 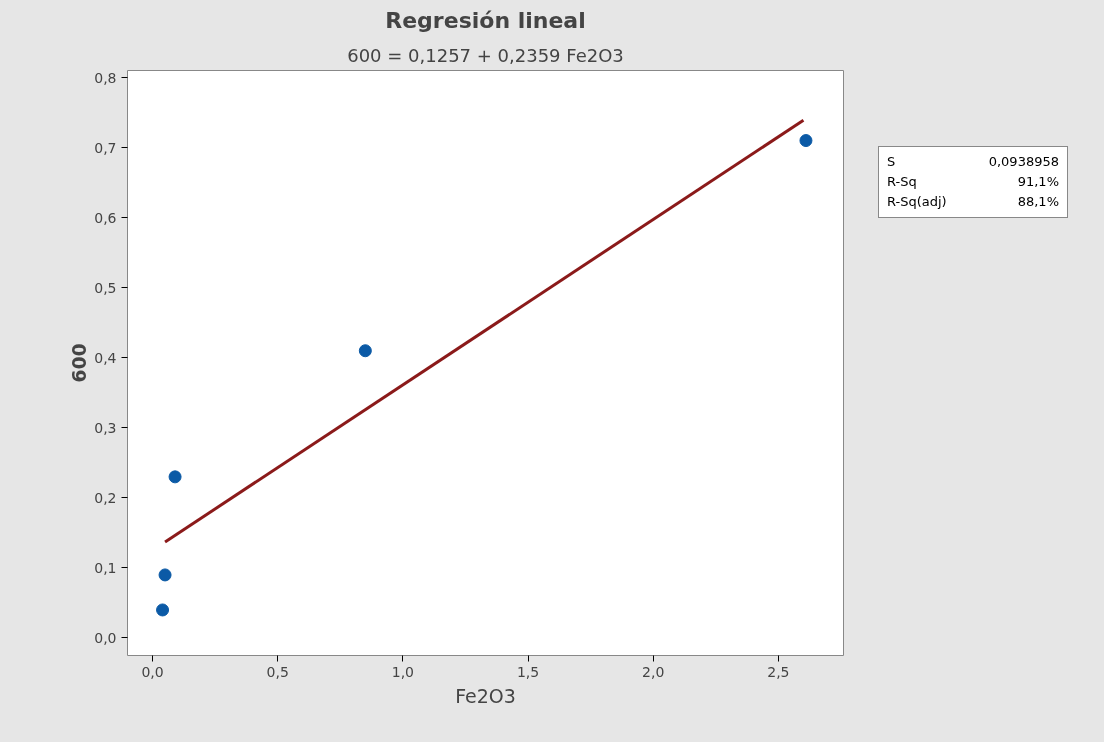 What do you see at coordinates (485, 55) in the screenshot?
I see `chart-subtitle: 600 = 0,1257 + 0,2359 Fe2O3` at bounding box center [485, 55].